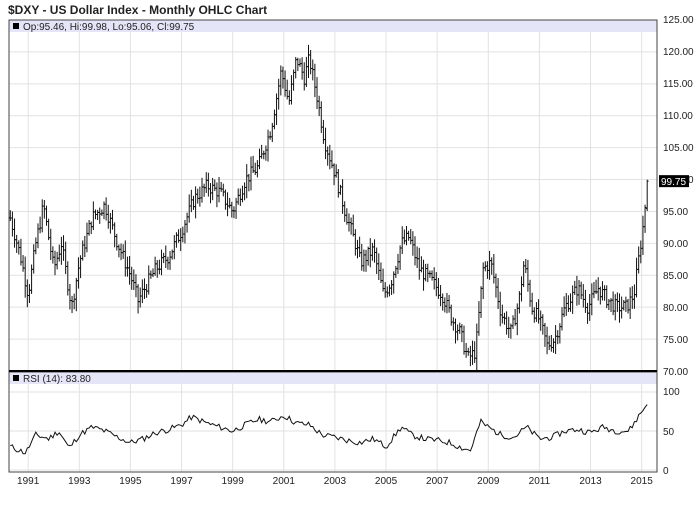  Describe the element at coordinates (678, 84) in the screenshot. I see `price-tick-label: 115.00` at that location.